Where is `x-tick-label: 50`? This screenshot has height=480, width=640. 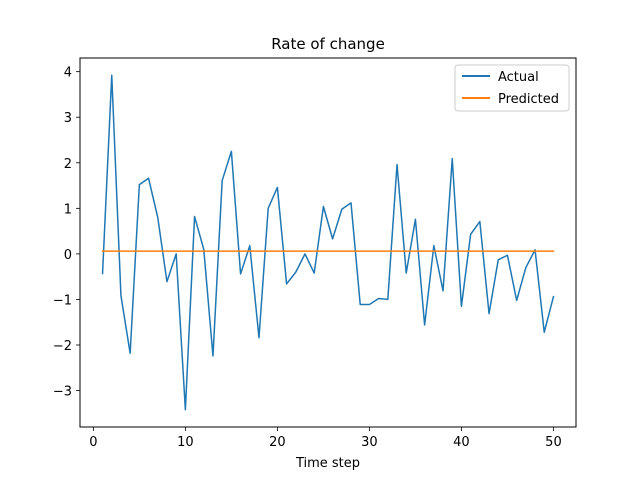
x-tick-label: 50 is located at coordinates (553, 442).